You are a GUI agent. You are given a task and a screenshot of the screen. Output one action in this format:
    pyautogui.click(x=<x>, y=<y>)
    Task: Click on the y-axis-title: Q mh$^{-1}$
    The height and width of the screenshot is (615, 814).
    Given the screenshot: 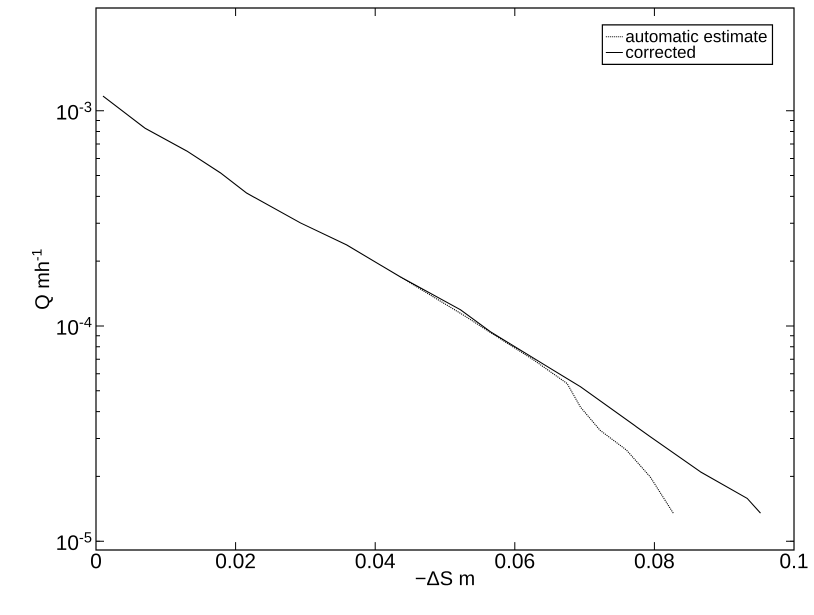 What is the action you would take?
    pyautogui.click(x=42, y=279)
    